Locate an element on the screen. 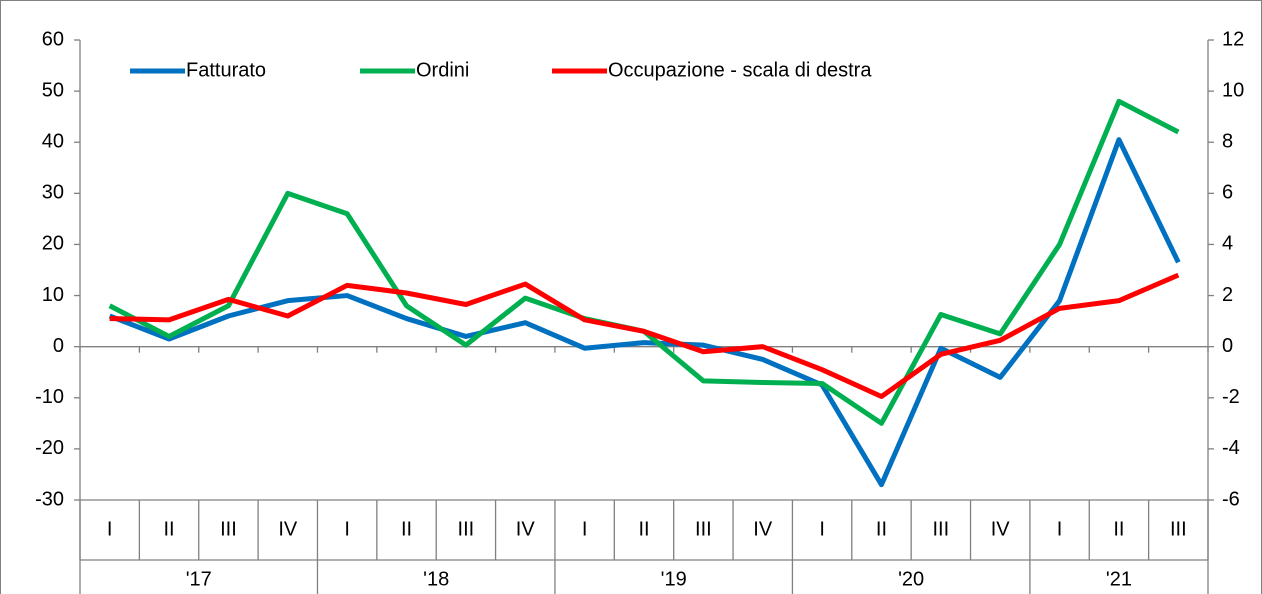 This screenshot has height=594, width=1262. legend-label: Occupazione - scala di destra is located at coordinates (740, 70).